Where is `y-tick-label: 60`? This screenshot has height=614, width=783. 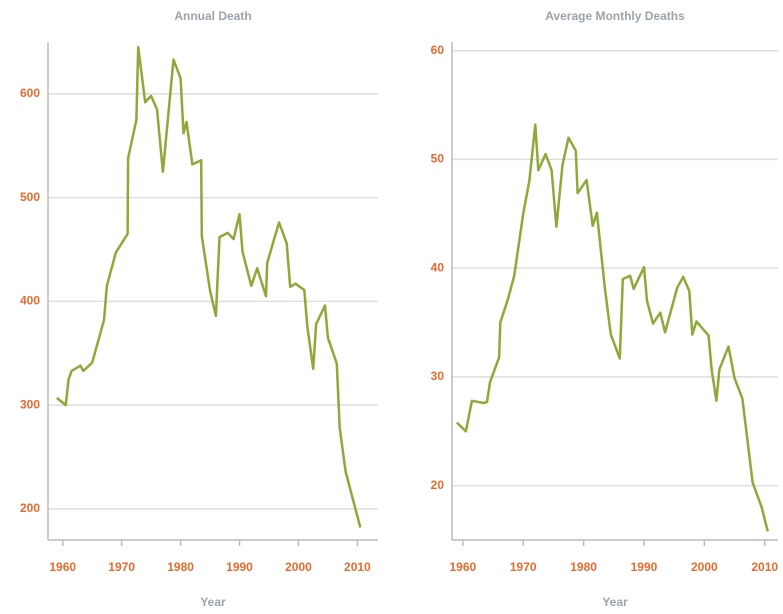 y-tick-label: 60 is located at coordinates (438, 50).